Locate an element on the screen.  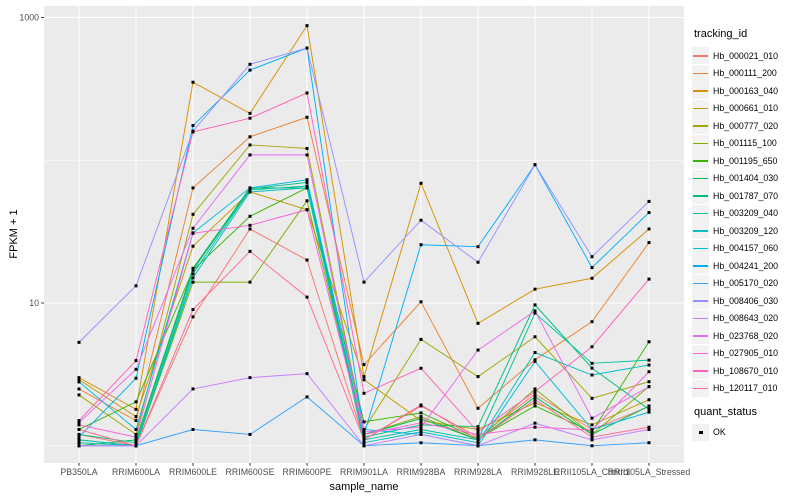
legend-item: Hb_000163_040 is located at coordinates (745, 90).